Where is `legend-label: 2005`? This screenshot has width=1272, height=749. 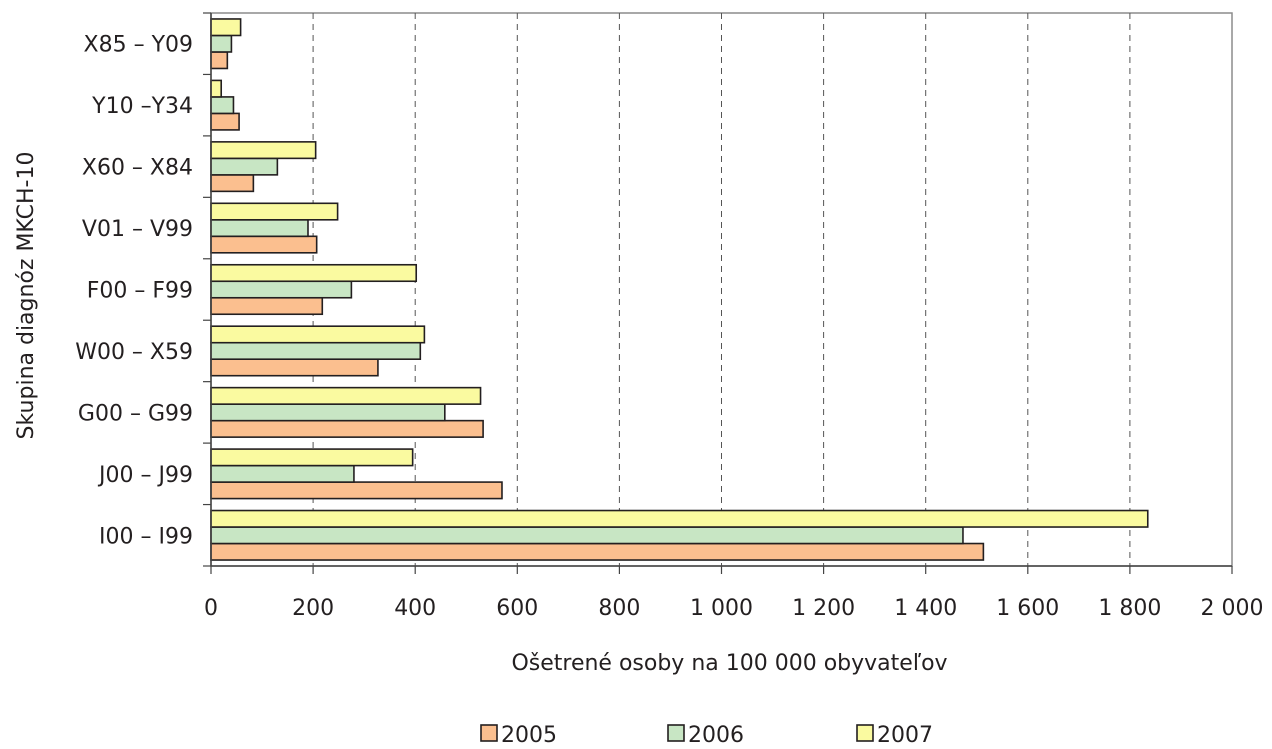
legend-label: 2005 is located at coordinates (529, 735).